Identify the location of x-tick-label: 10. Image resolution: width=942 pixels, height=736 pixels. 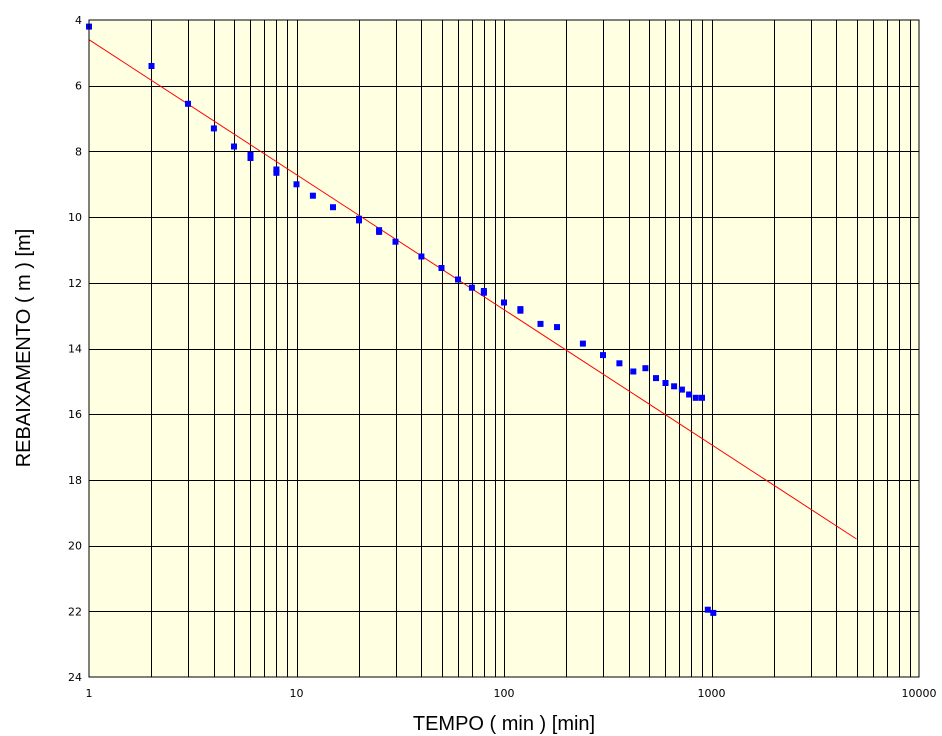
(297, 693).